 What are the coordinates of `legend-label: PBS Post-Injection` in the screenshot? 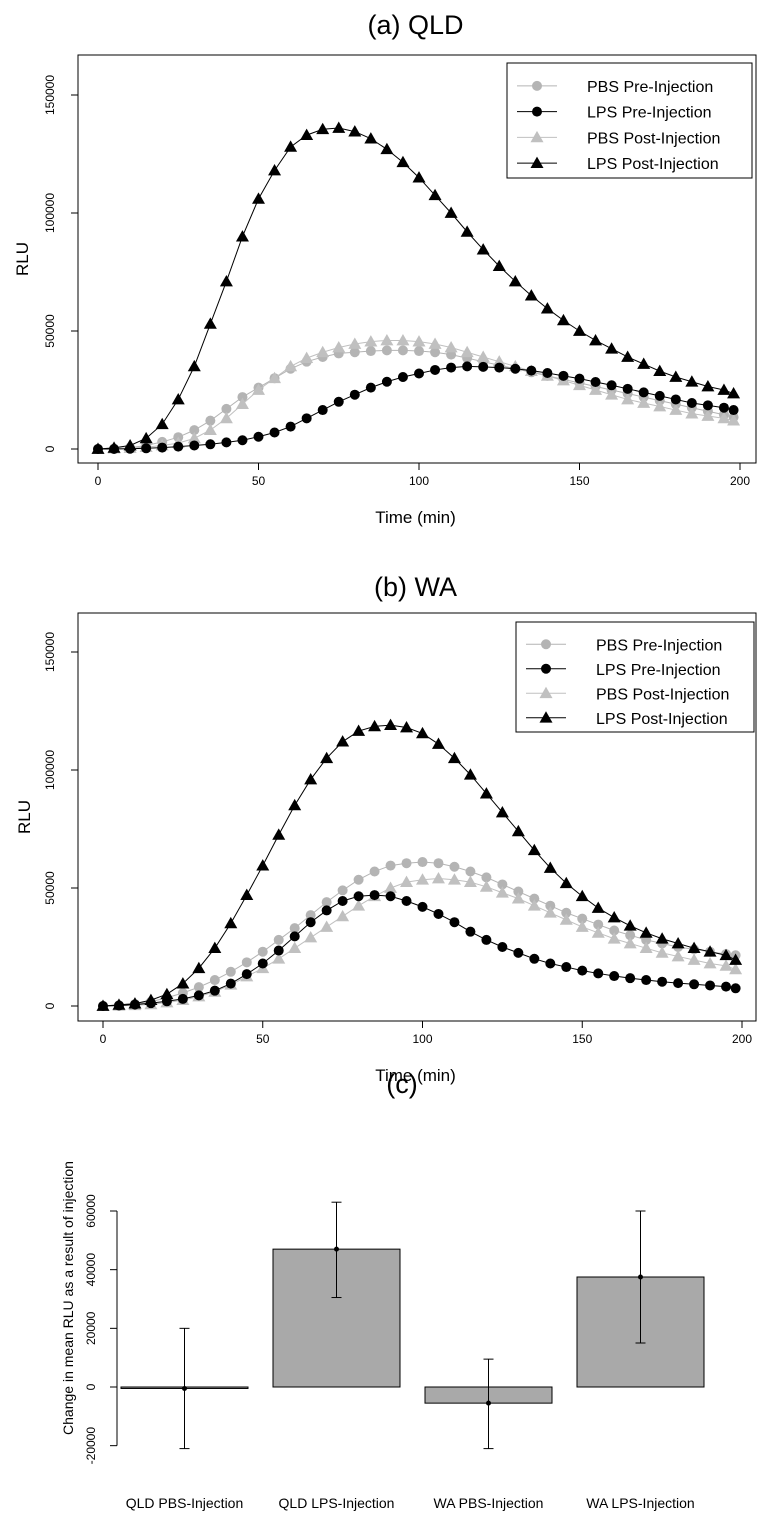 It's located at (662, 694).